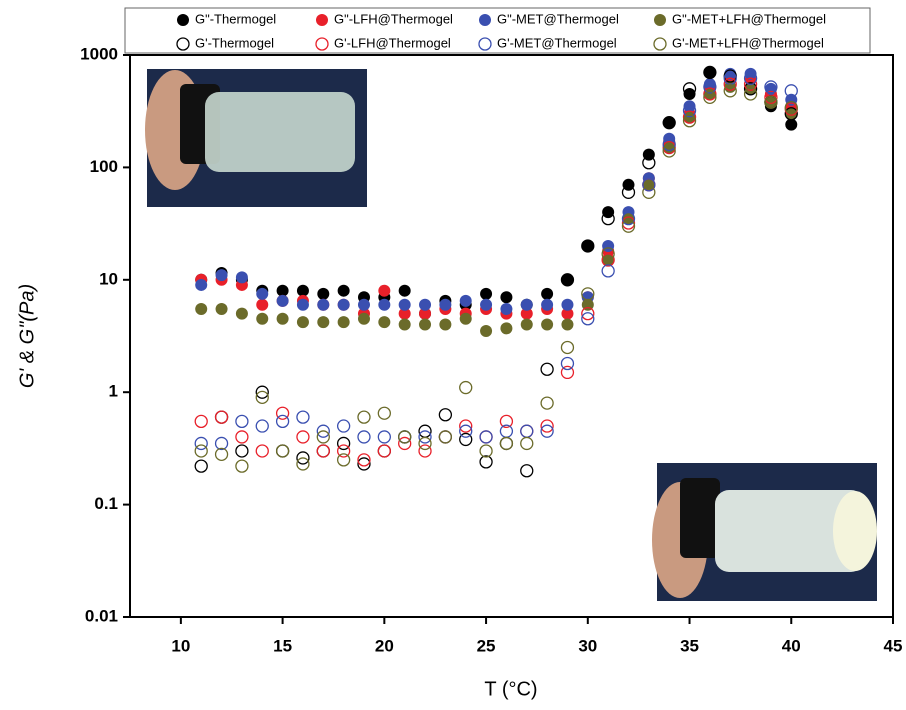 This screenshot has width=906, height=710. What do you see at coordinates (108, 278) in the screenshot?
I see `y-tick-label: 10` at bounding box center [108, 278].